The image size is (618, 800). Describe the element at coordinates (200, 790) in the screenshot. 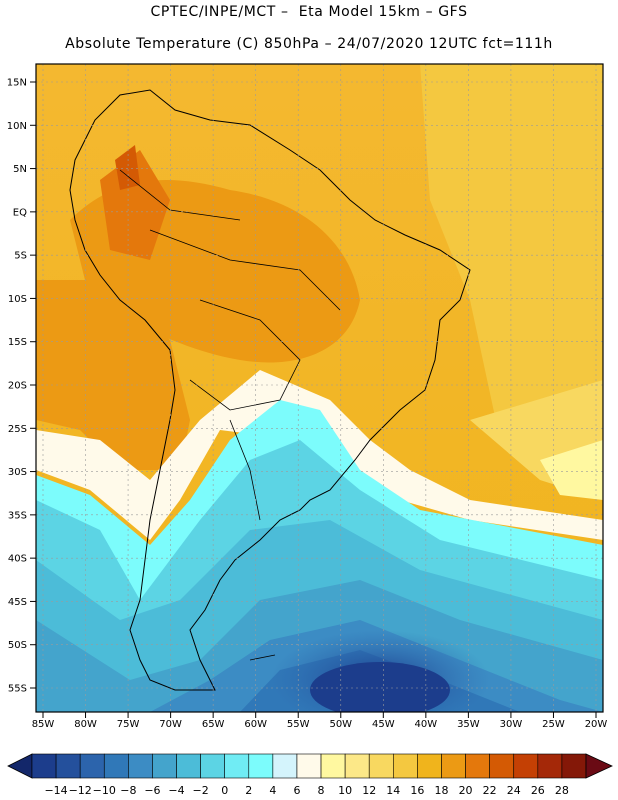

I see `colorbar-label: −2` at that location.